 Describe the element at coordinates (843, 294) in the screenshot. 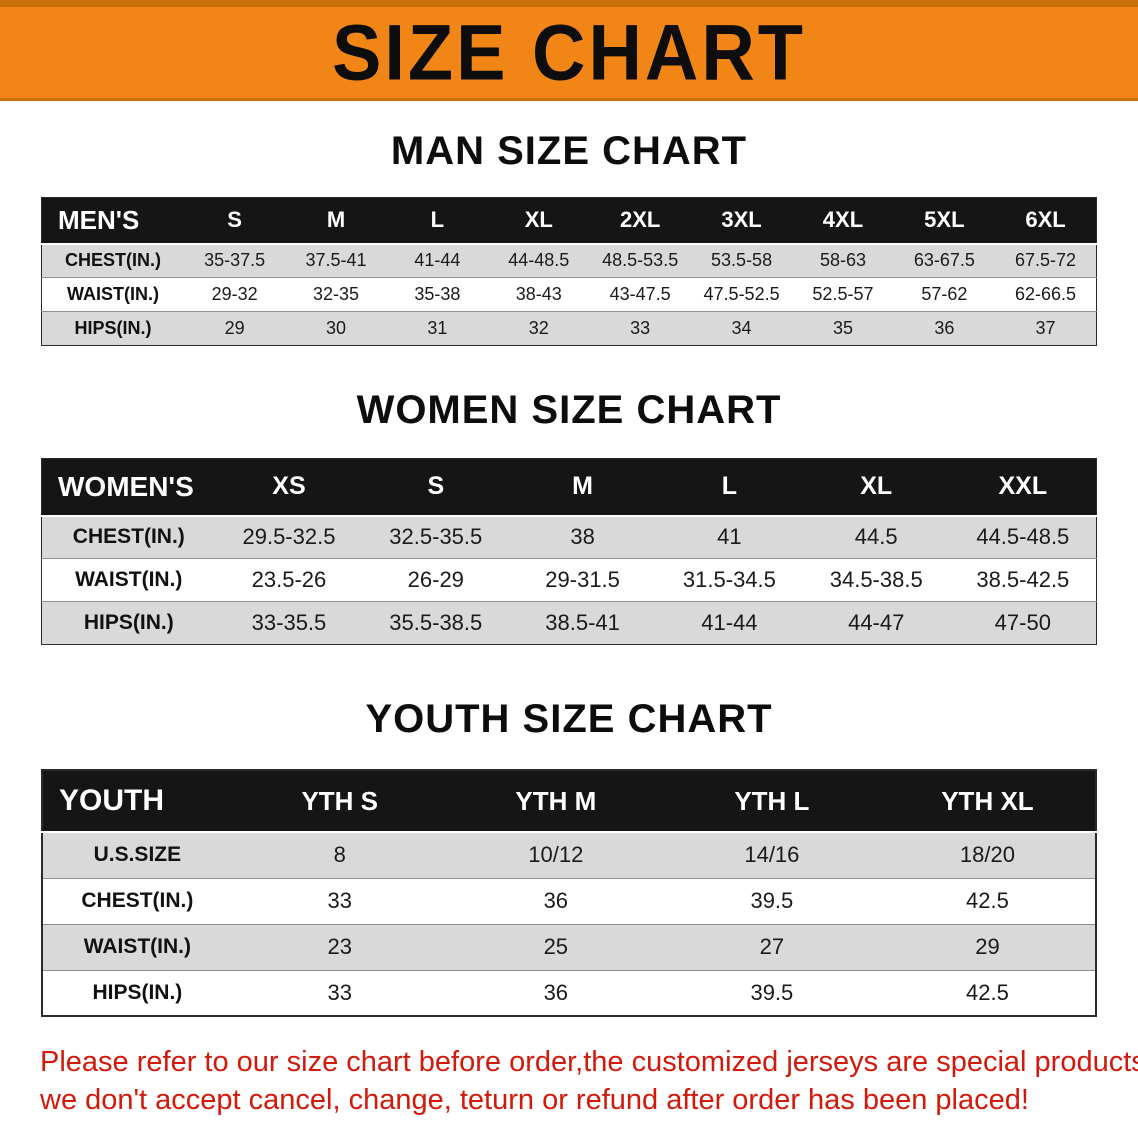

I see `size-value: 52.5-57` at that location.